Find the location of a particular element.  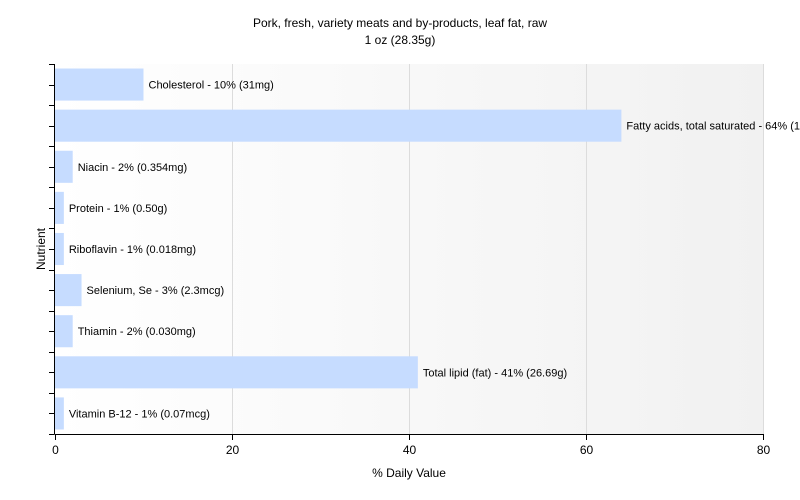

x-tick-label: 20 is located at coordinates (233, 450).